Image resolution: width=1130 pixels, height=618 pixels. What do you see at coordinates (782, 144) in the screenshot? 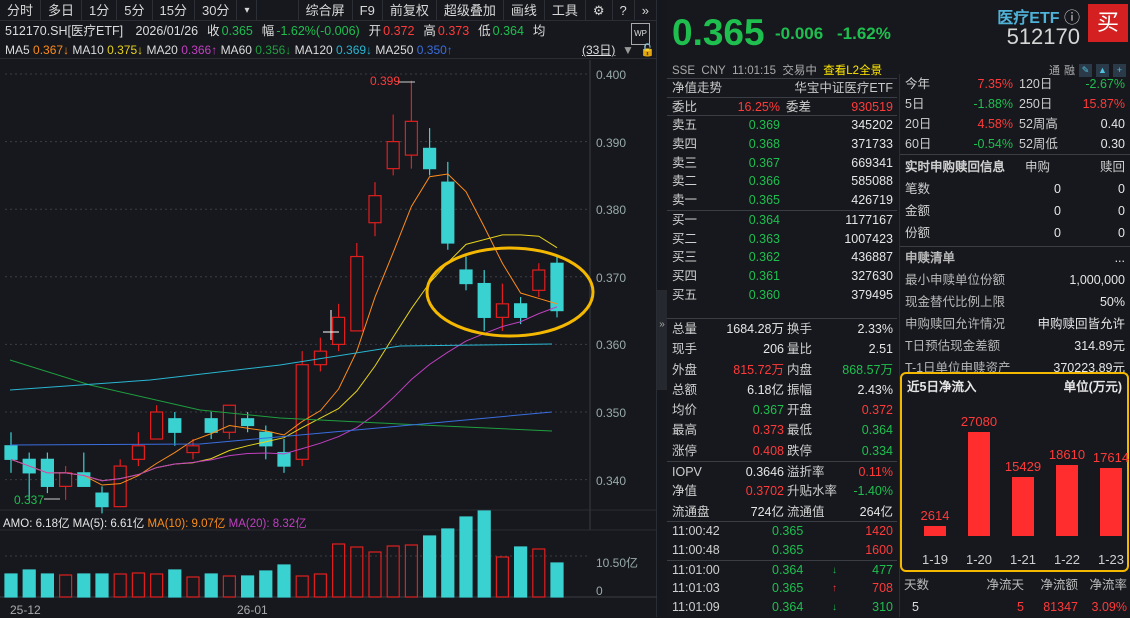
I see `ask-row: 卖四 0.368 371733` at bounding box center [782, 144].